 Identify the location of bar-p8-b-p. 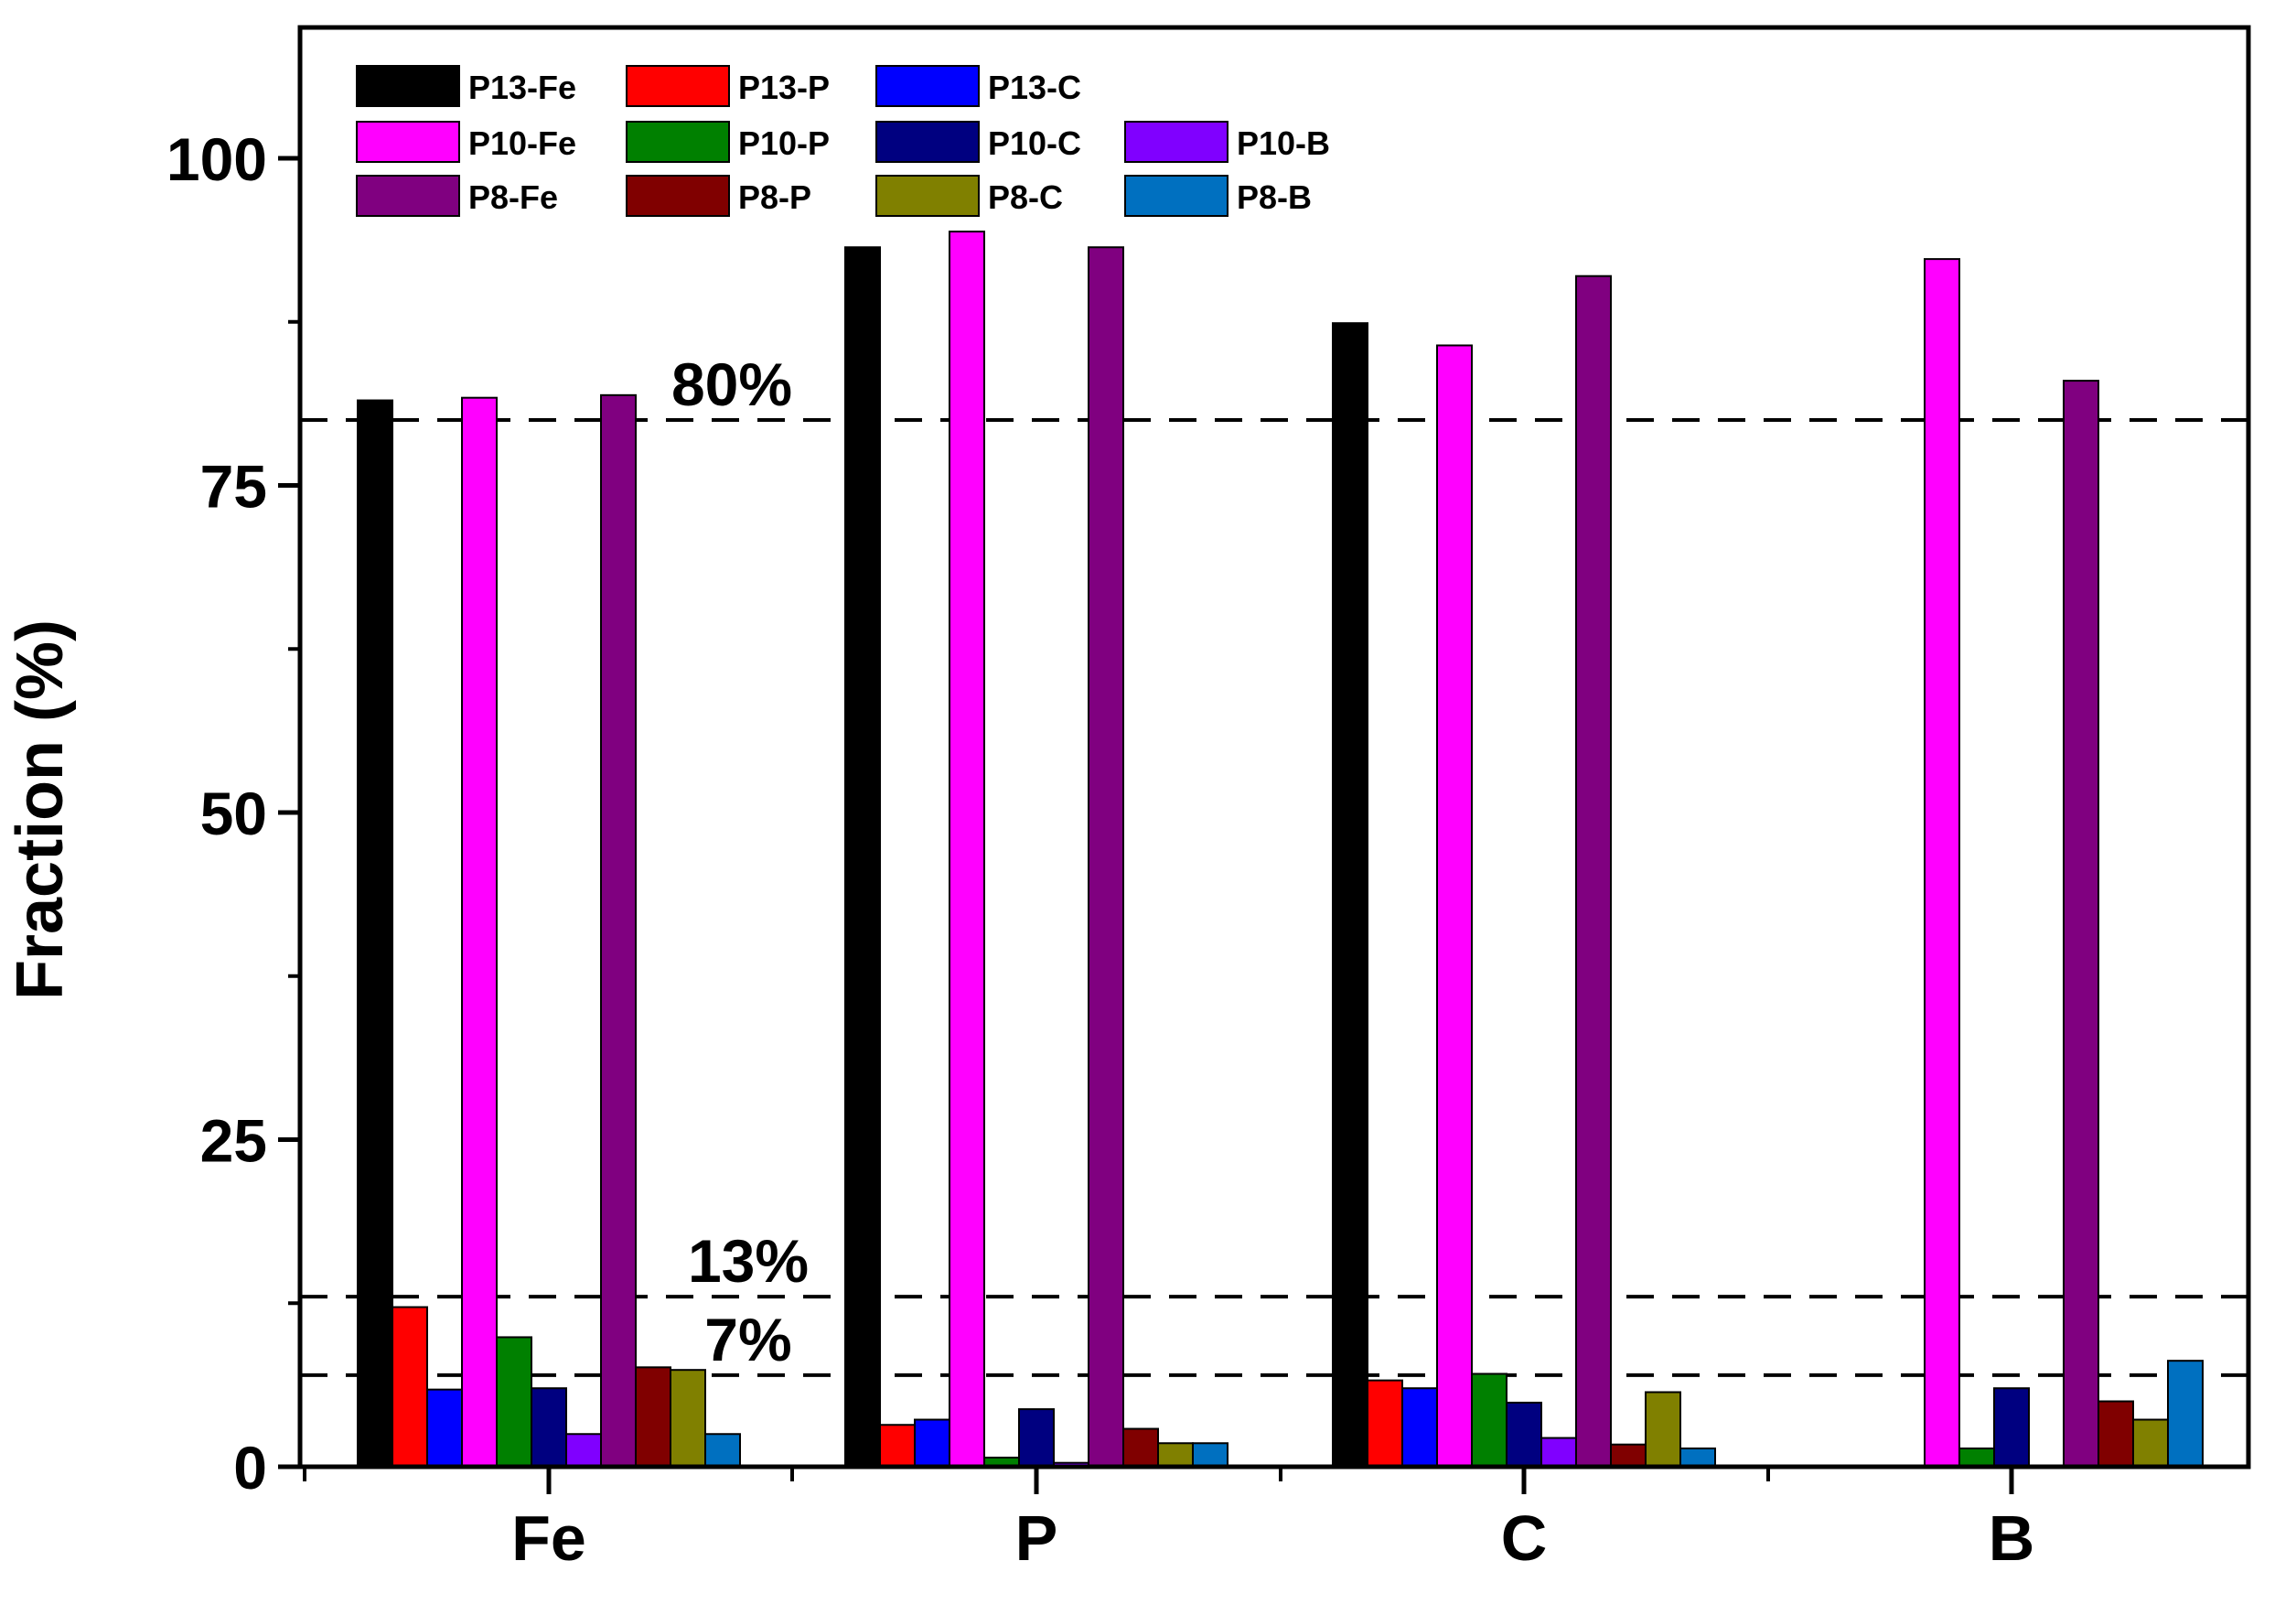
(1210, 1455).